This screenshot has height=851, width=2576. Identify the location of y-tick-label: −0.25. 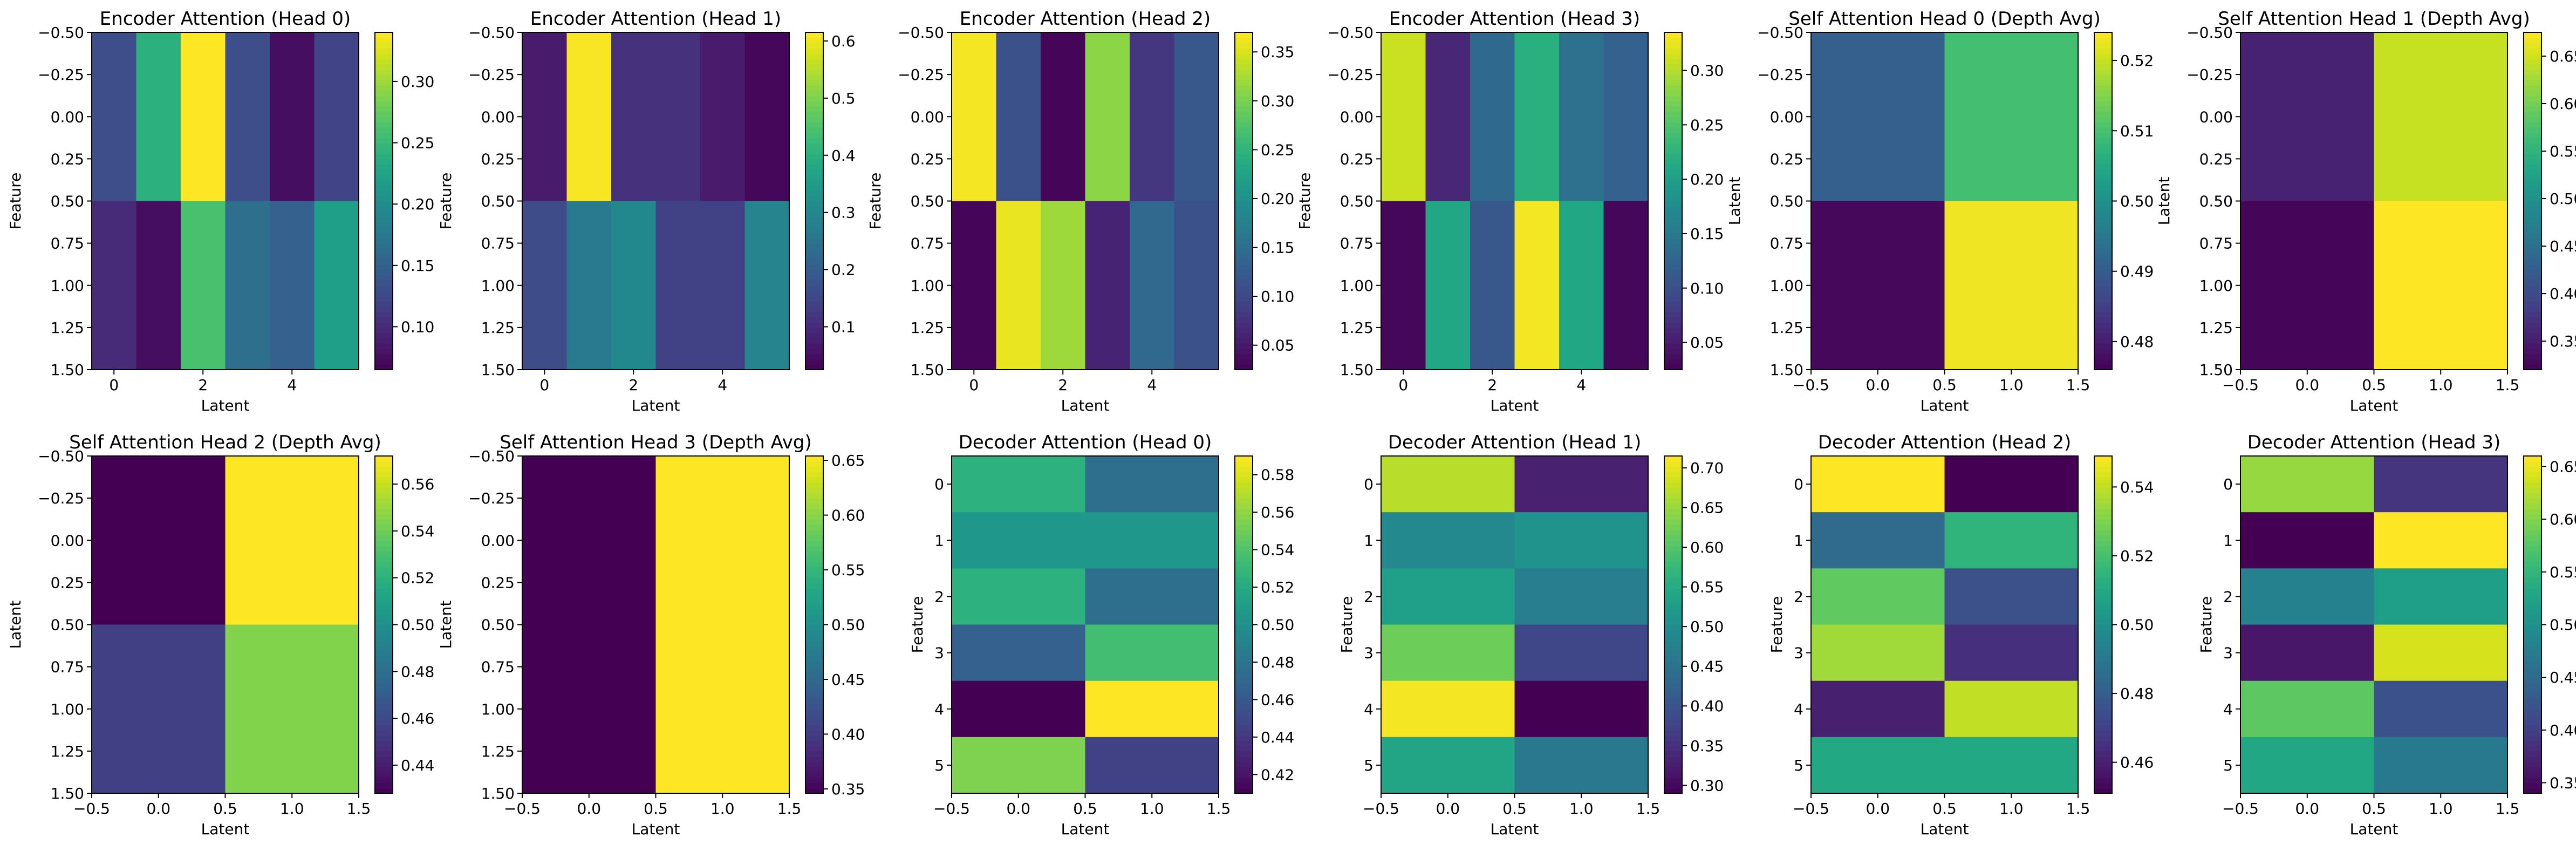
(491, 498).